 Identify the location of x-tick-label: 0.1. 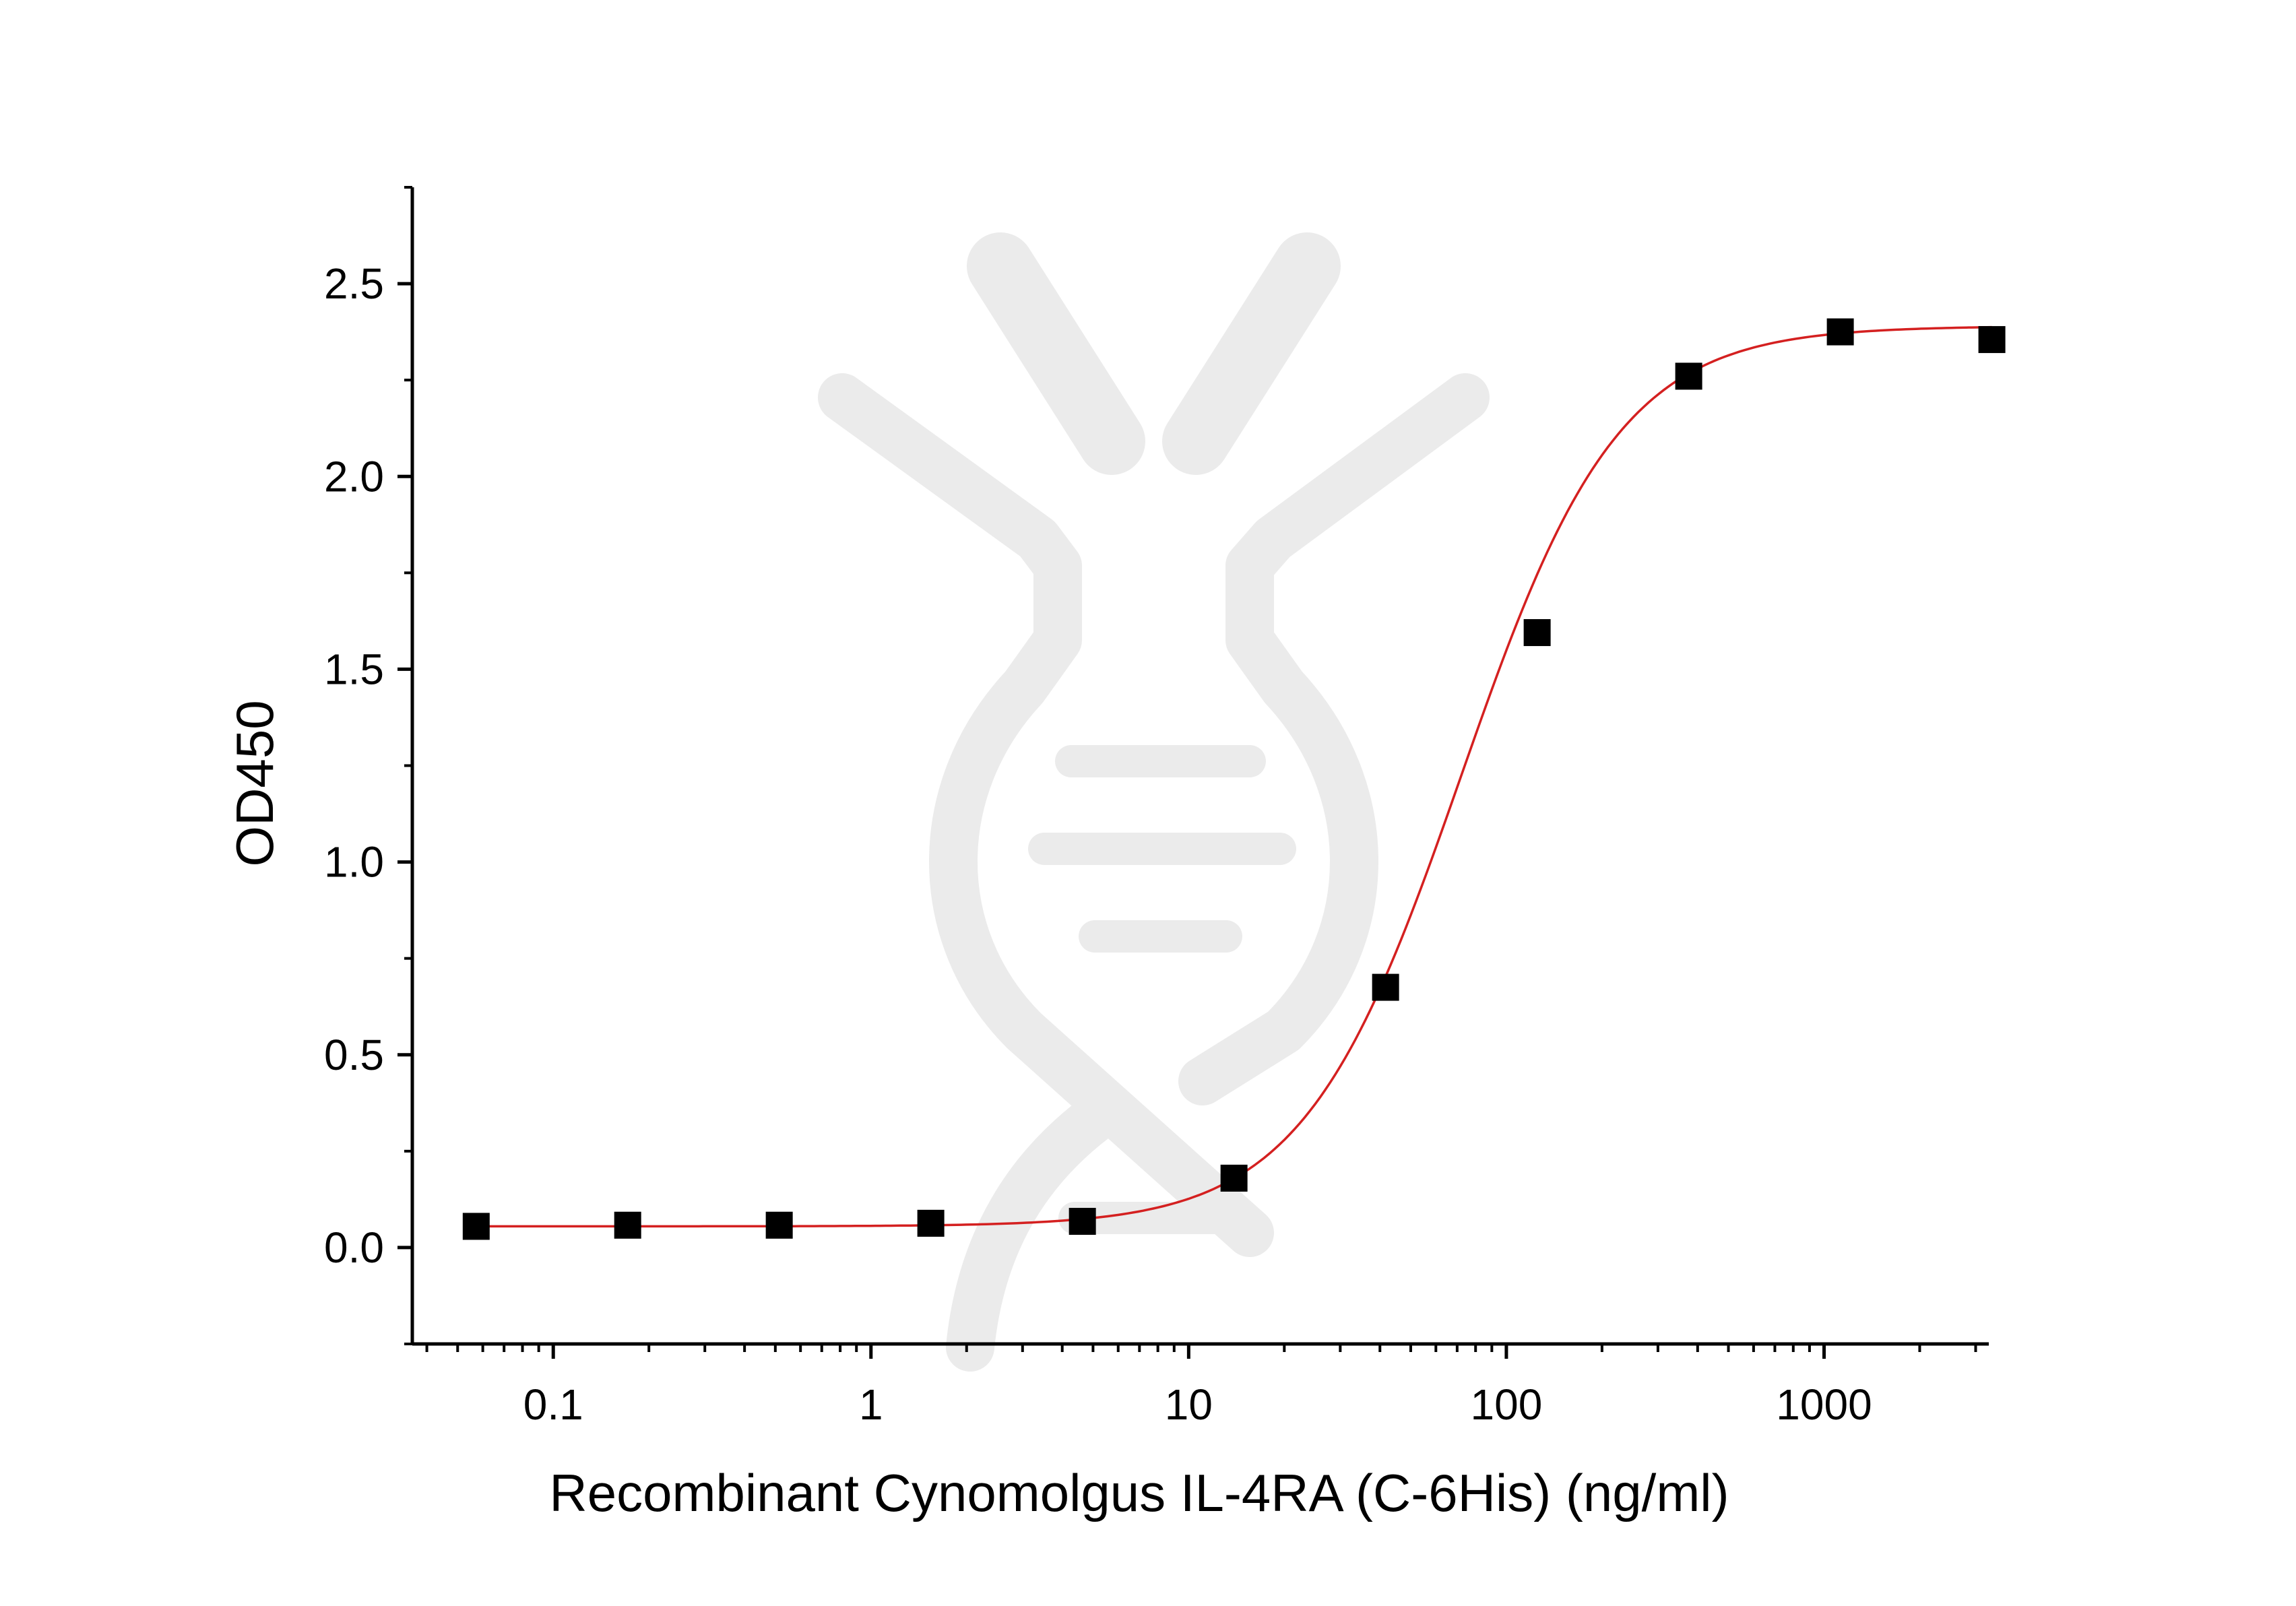
(553, 1404).